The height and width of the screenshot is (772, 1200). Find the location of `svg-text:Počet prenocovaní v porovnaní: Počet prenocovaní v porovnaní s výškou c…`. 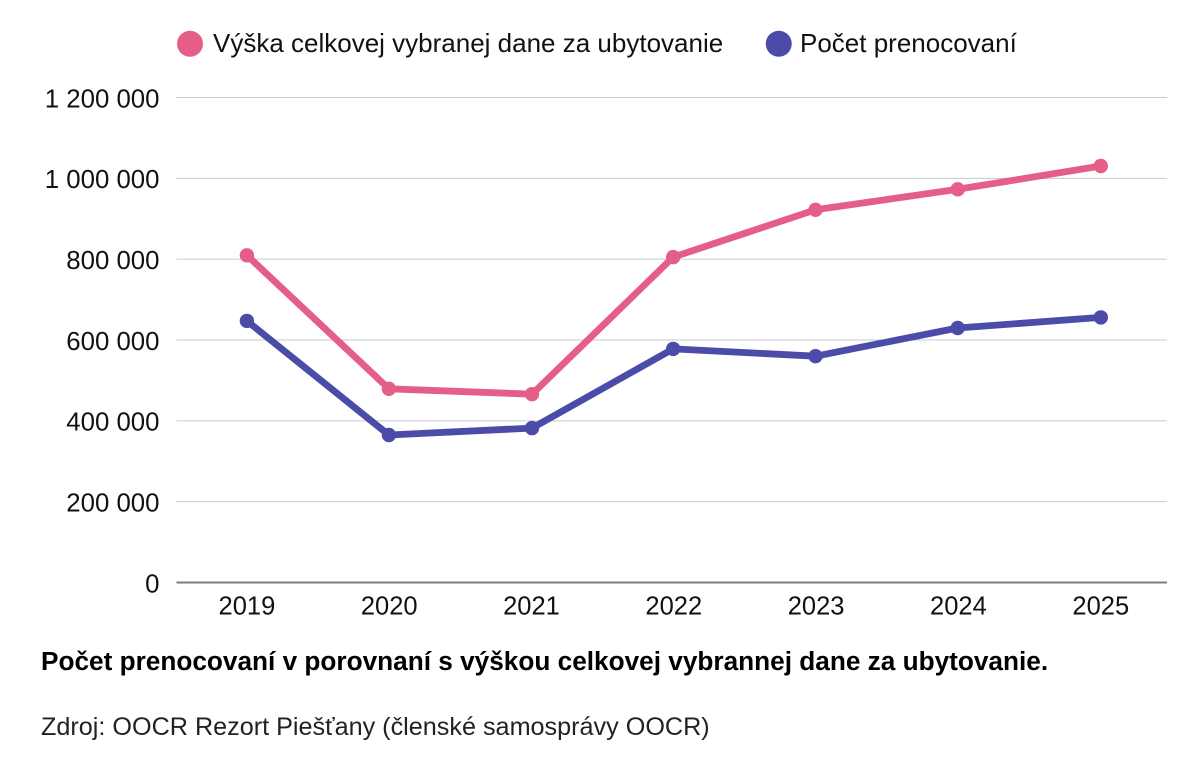

svg-text:Počet prenocovaní v porovnaní: Počet prenocovaní v porovnaní s výškou c… is located at coordinates (544, 661).